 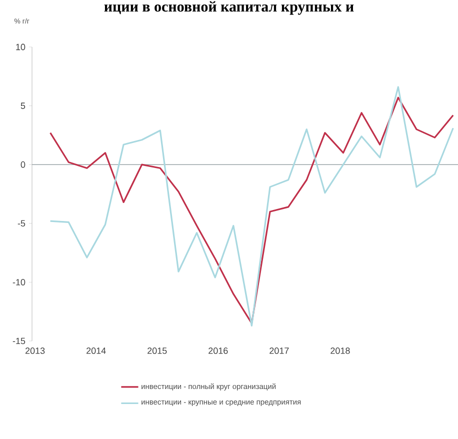 What do you see at coordinates (157, 351) in the screenshot?
I see `x-tick-label: 2015` at bounding box center [157, 351].